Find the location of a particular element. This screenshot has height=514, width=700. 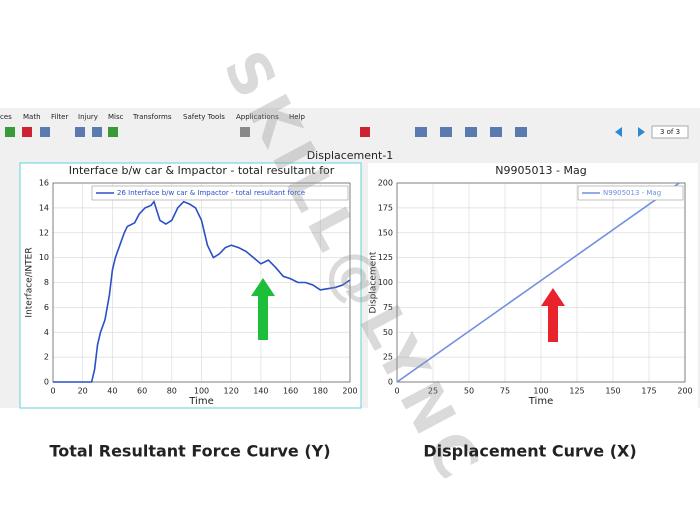

caption: Displacement Curve (X) is located at coordinates (529, 451).